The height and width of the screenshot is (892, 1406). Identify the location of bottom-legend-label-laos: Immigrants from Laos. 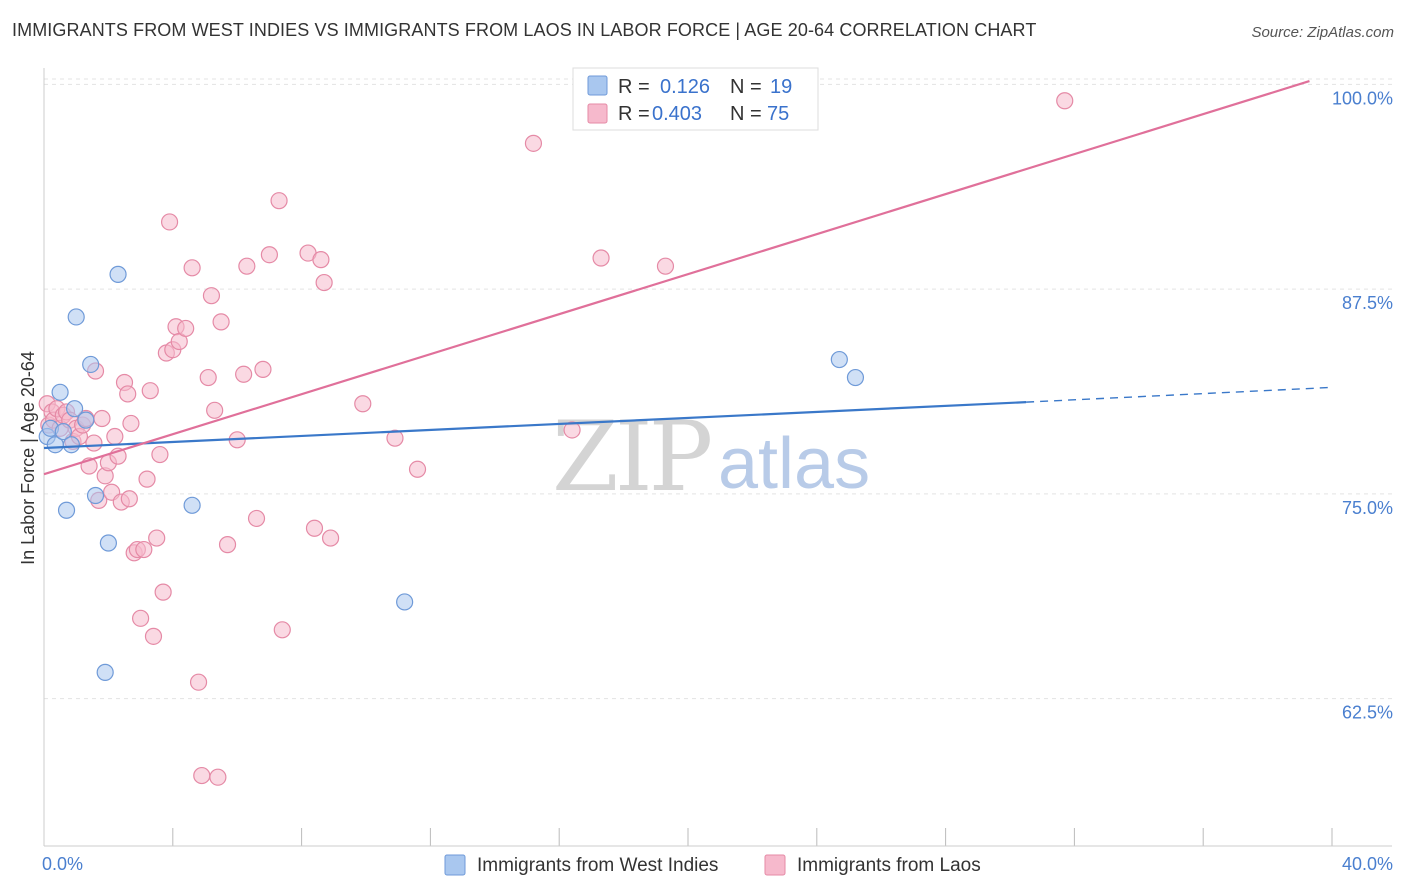
(889, 865).